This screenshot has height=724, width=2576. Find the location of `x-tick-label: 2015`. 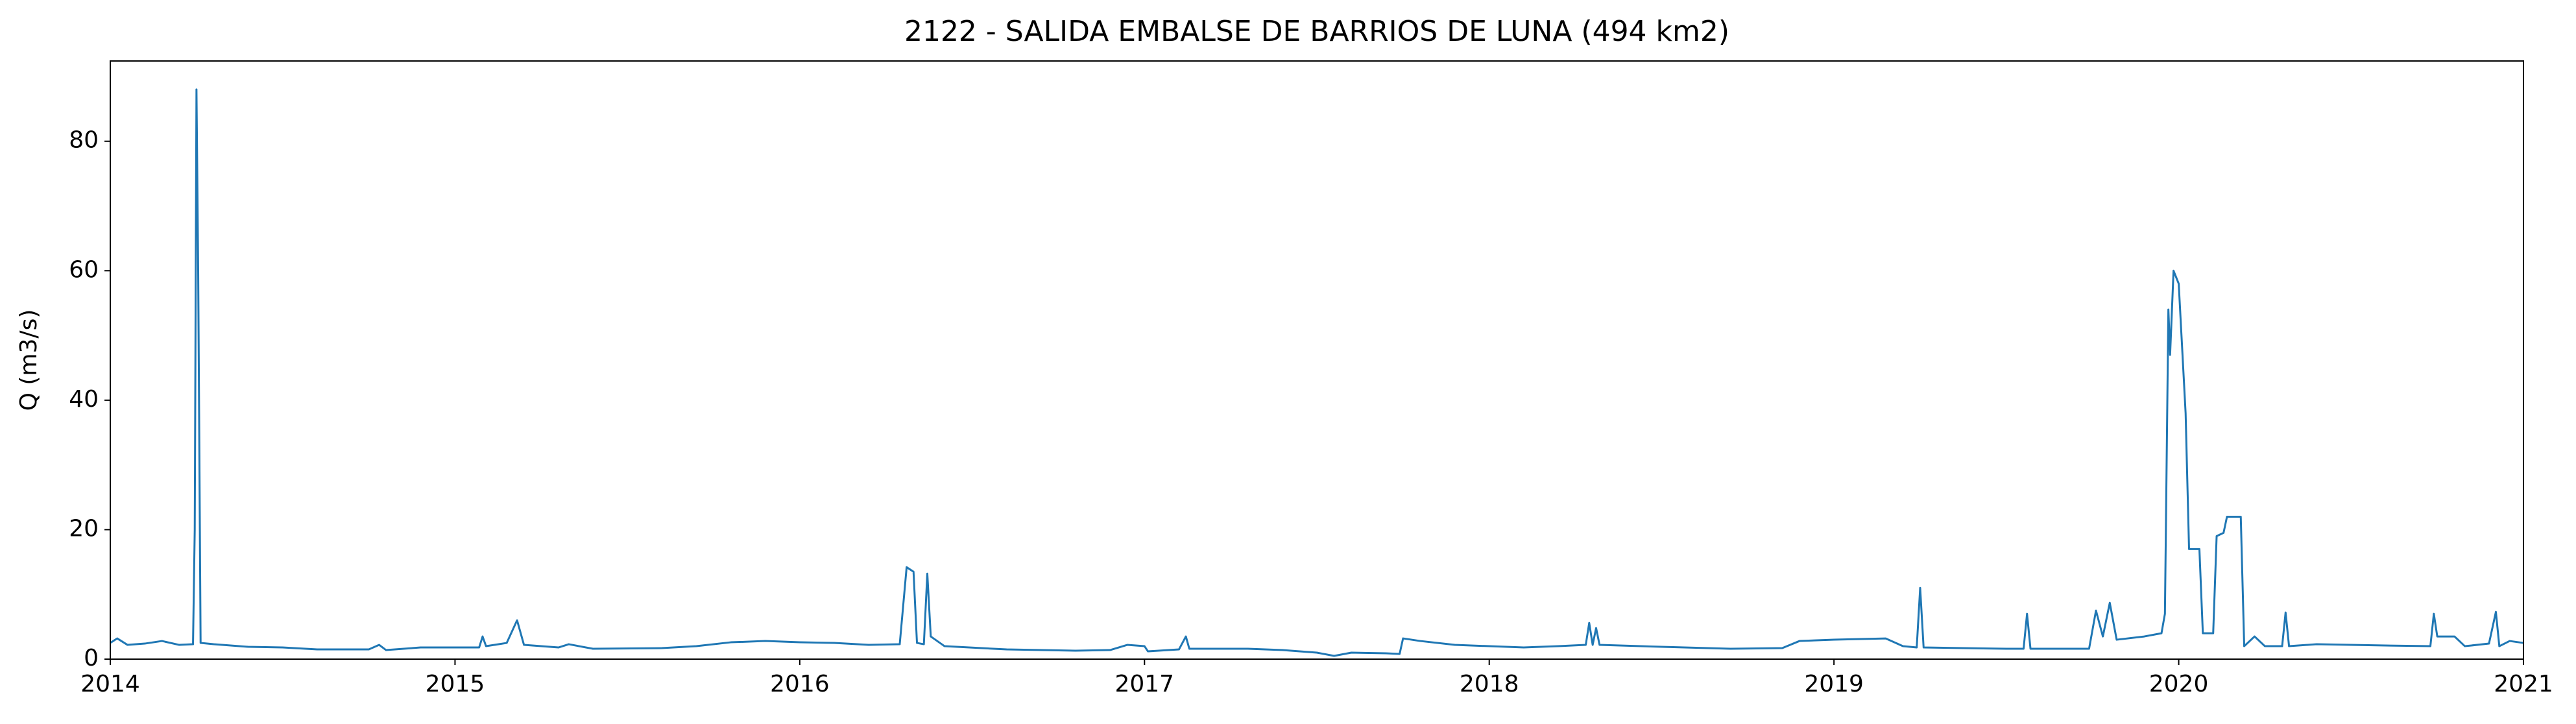

x-tick-label: 2015 is located at coordinates (455, 684).